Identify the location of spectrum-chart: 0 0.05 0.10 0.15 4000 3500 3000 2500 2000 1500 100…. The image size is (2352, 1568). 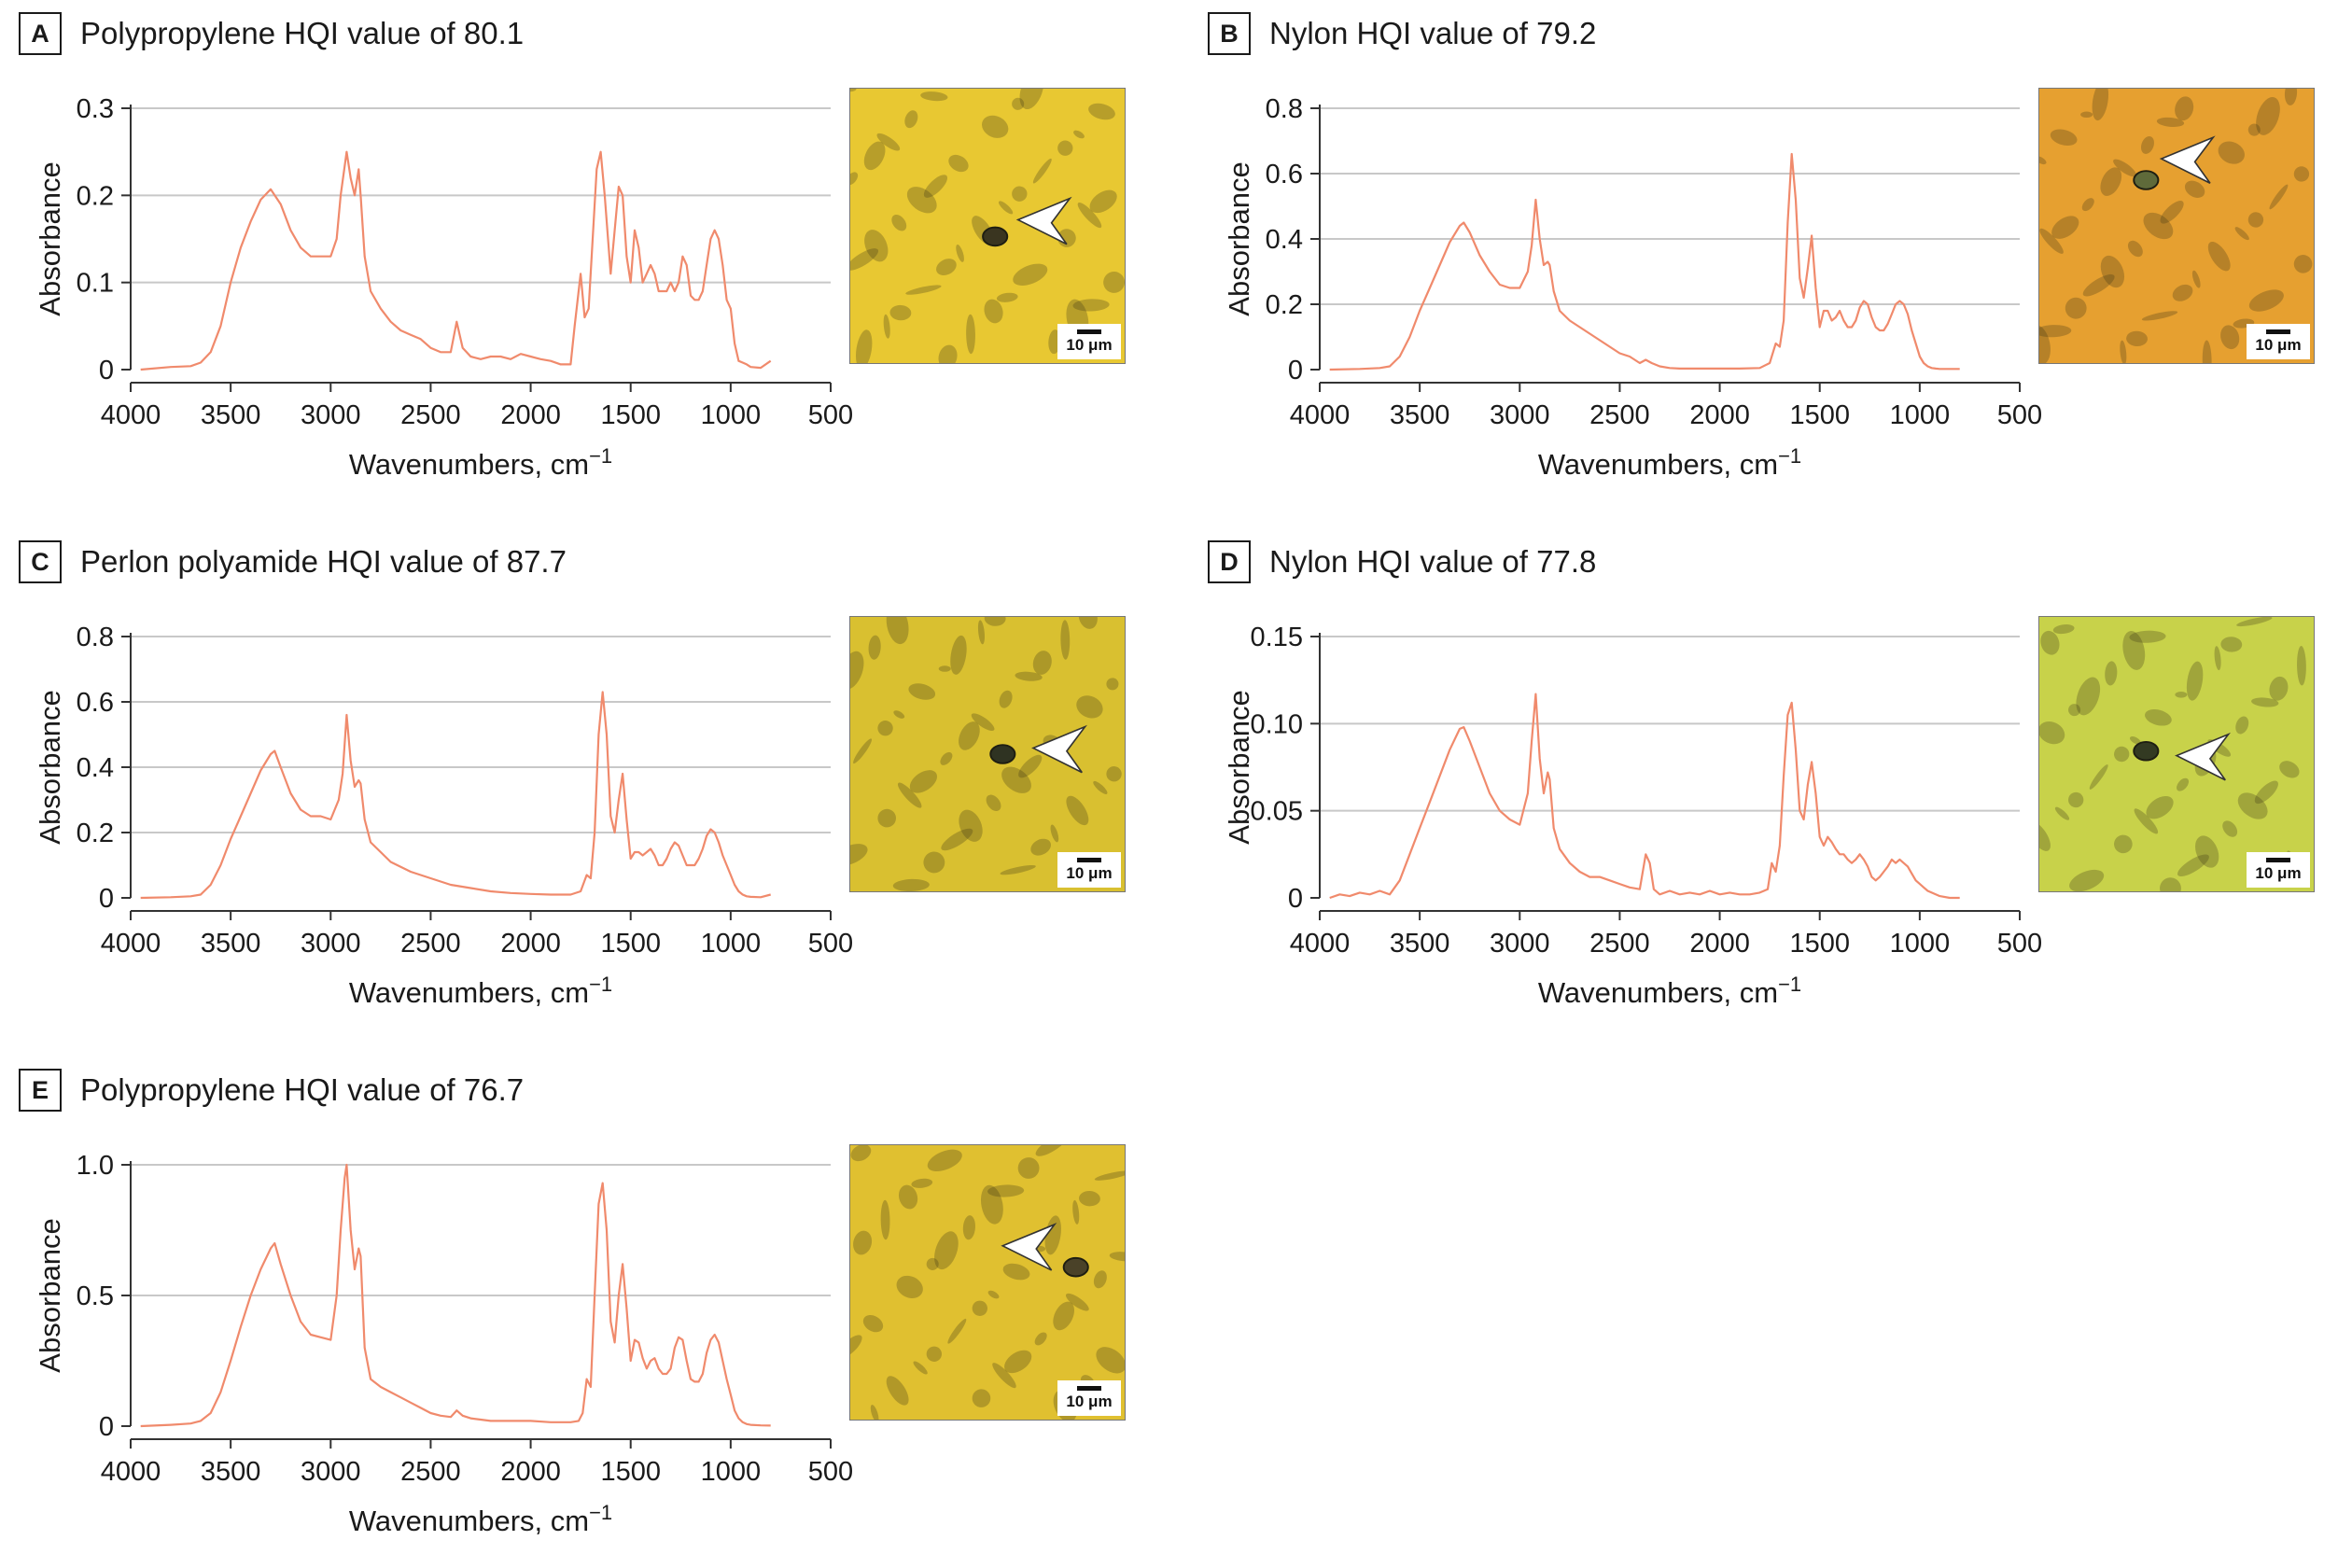
(1632, 816).